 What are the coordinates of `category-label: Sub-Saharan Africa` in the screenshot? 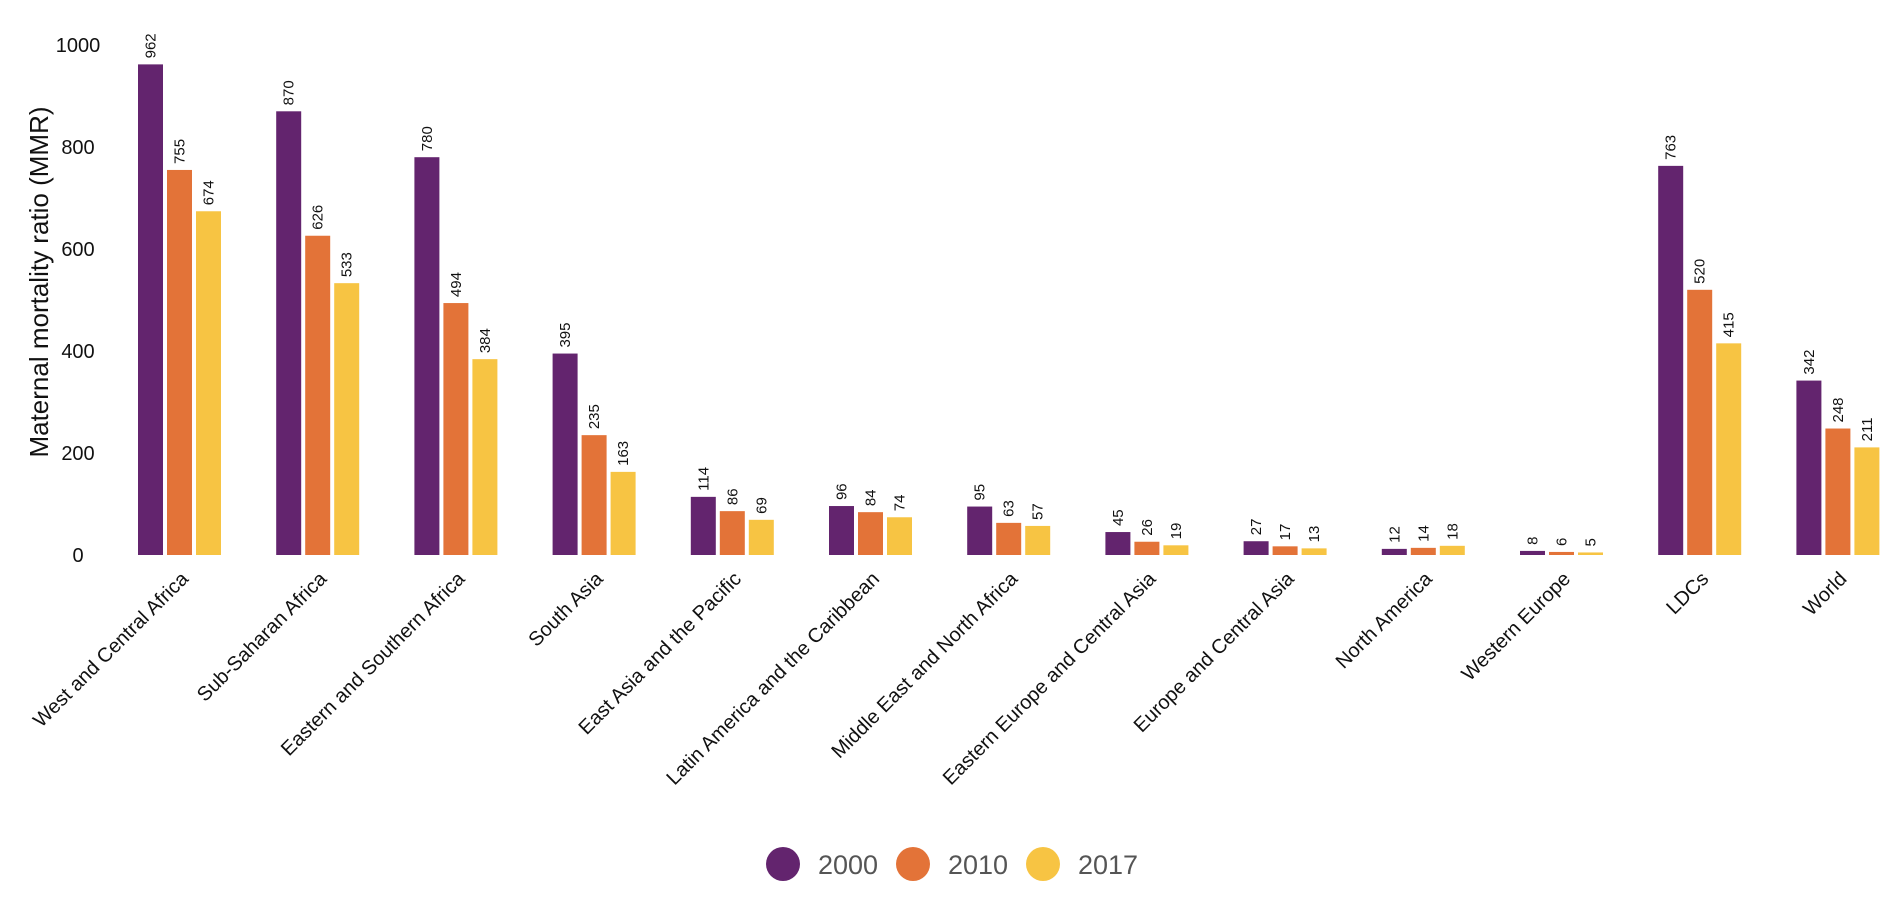 It's located at (262, 636).